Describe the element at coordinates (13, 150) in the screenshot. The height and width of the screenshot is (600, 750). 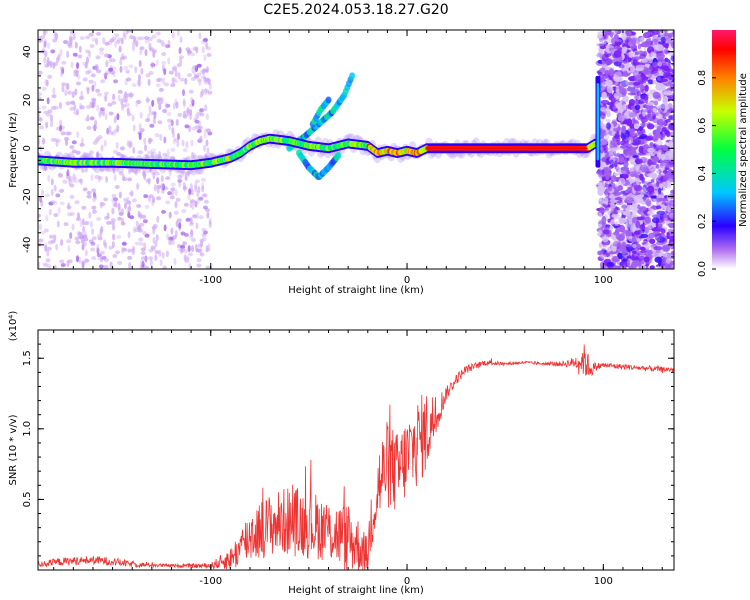
I see `spectrogram-y-label: Frequency (Hz)` at that location.